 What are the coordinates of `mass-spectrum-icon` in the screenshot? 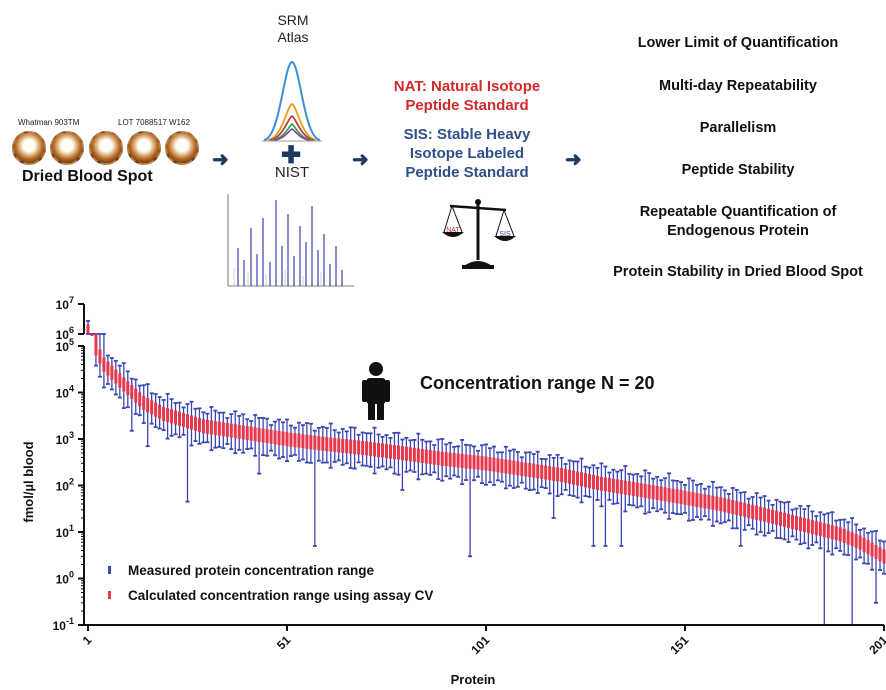 It's located at (290, 240).